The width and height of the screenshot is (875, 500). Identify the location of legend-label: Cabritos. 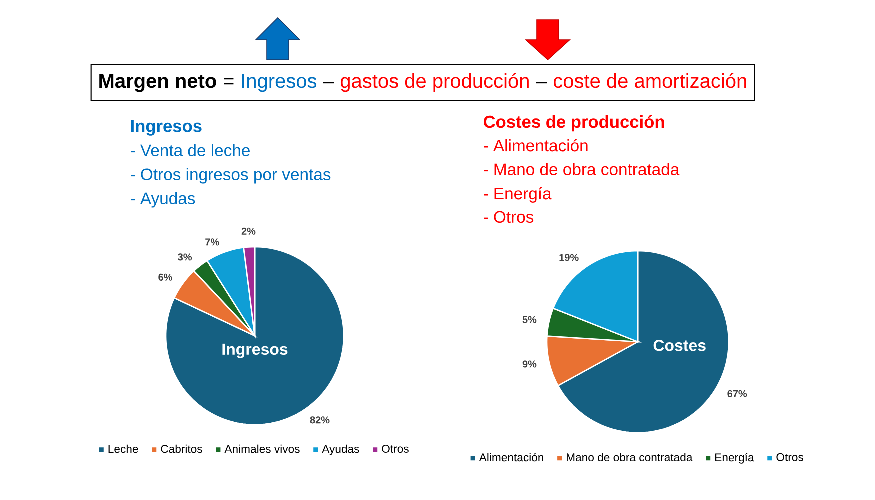
(181, 449).